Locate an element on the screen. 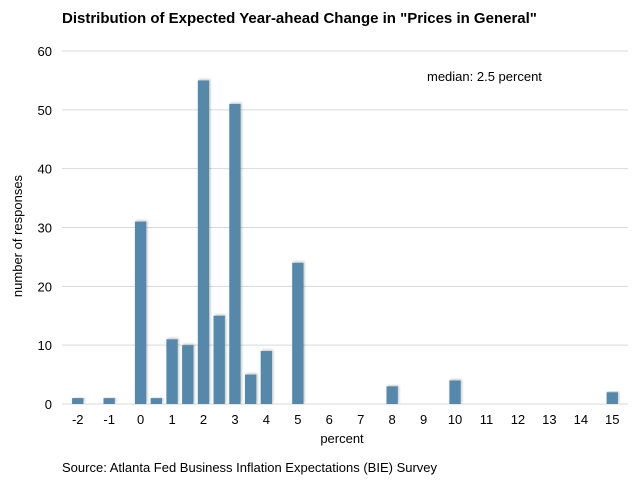  y-tick-label: 60 is located at coordinates (45, 51).